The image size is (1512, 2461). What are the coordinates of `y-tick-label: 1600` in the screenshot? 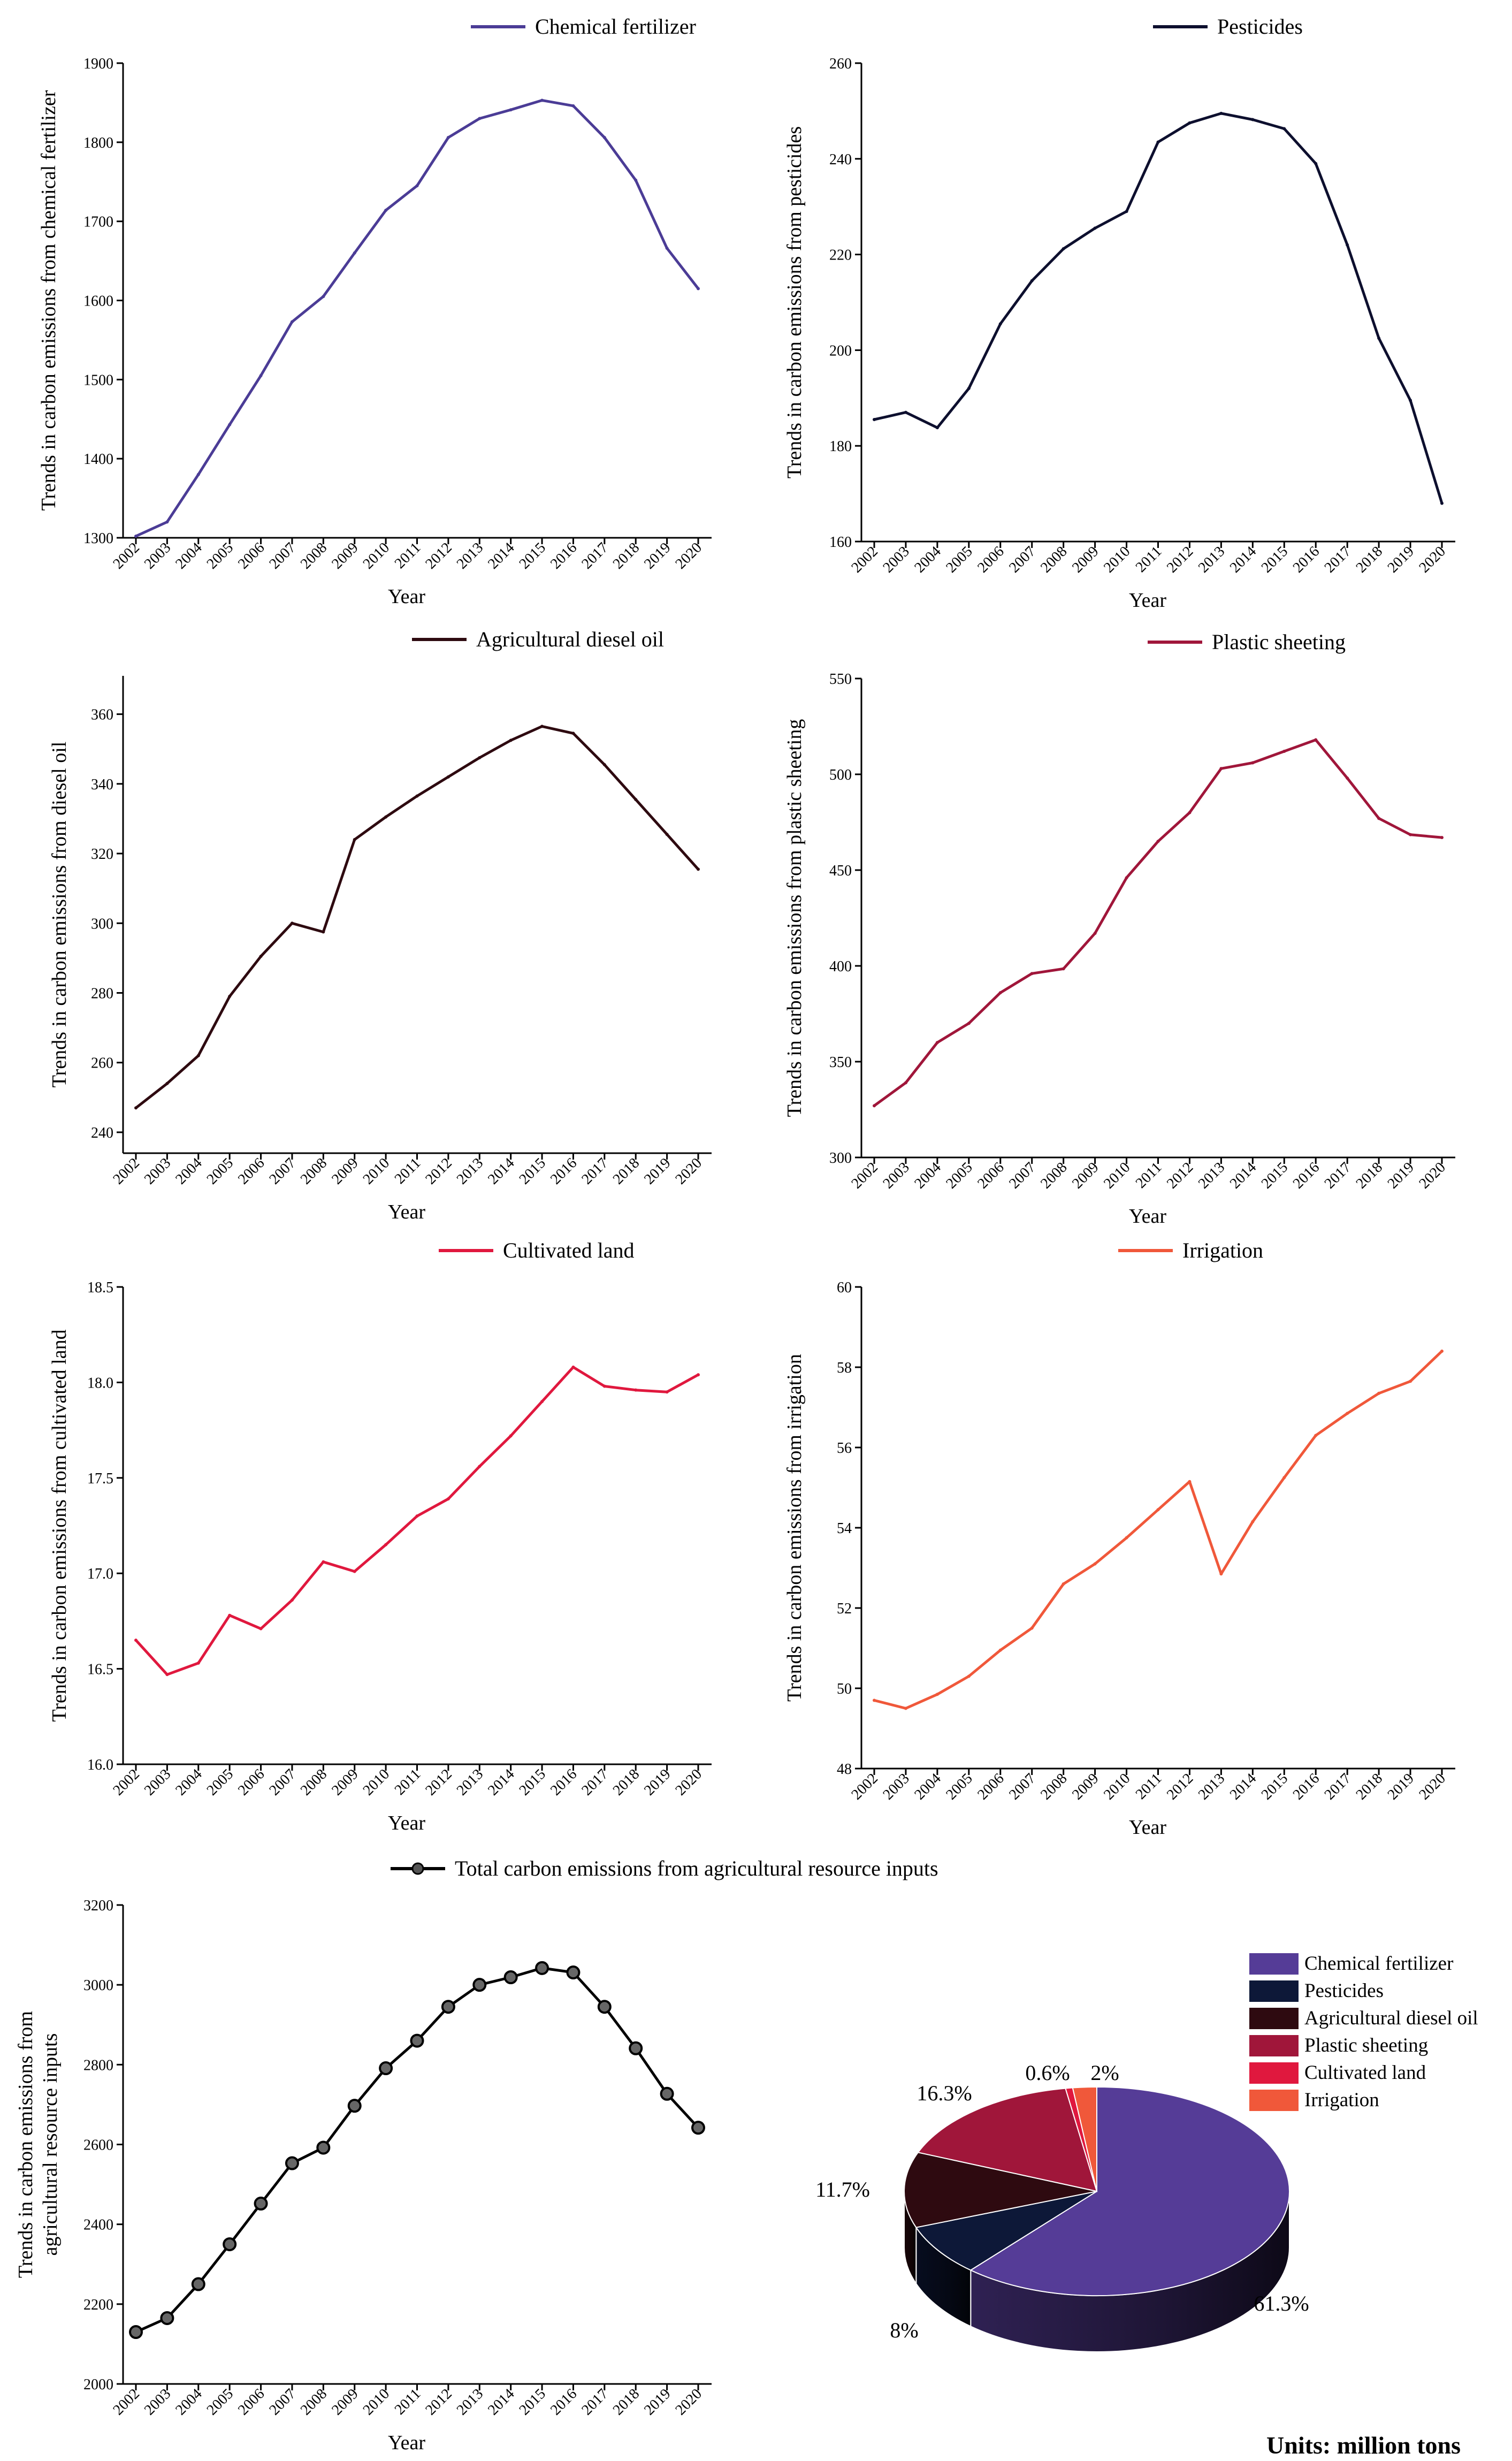 It's located at (98, 302).